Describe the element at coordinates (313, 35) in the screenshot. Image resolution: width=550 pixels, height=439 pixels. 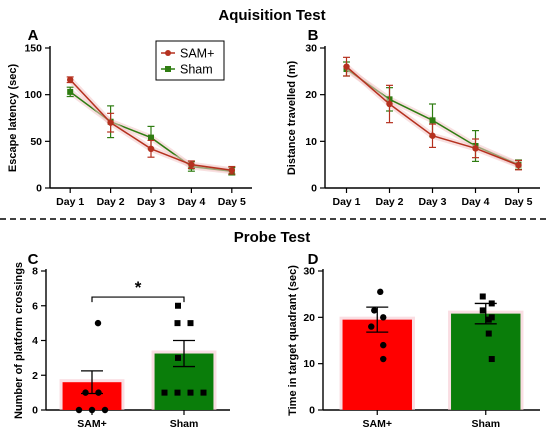
I see `panel-letter: B` at that location.